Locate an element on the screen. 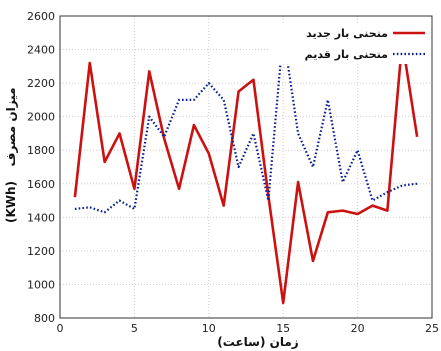 The height and width of the screenshot is (351, 441). y-axis-unit-label: (KWh) is located at coordinates (11, 202).